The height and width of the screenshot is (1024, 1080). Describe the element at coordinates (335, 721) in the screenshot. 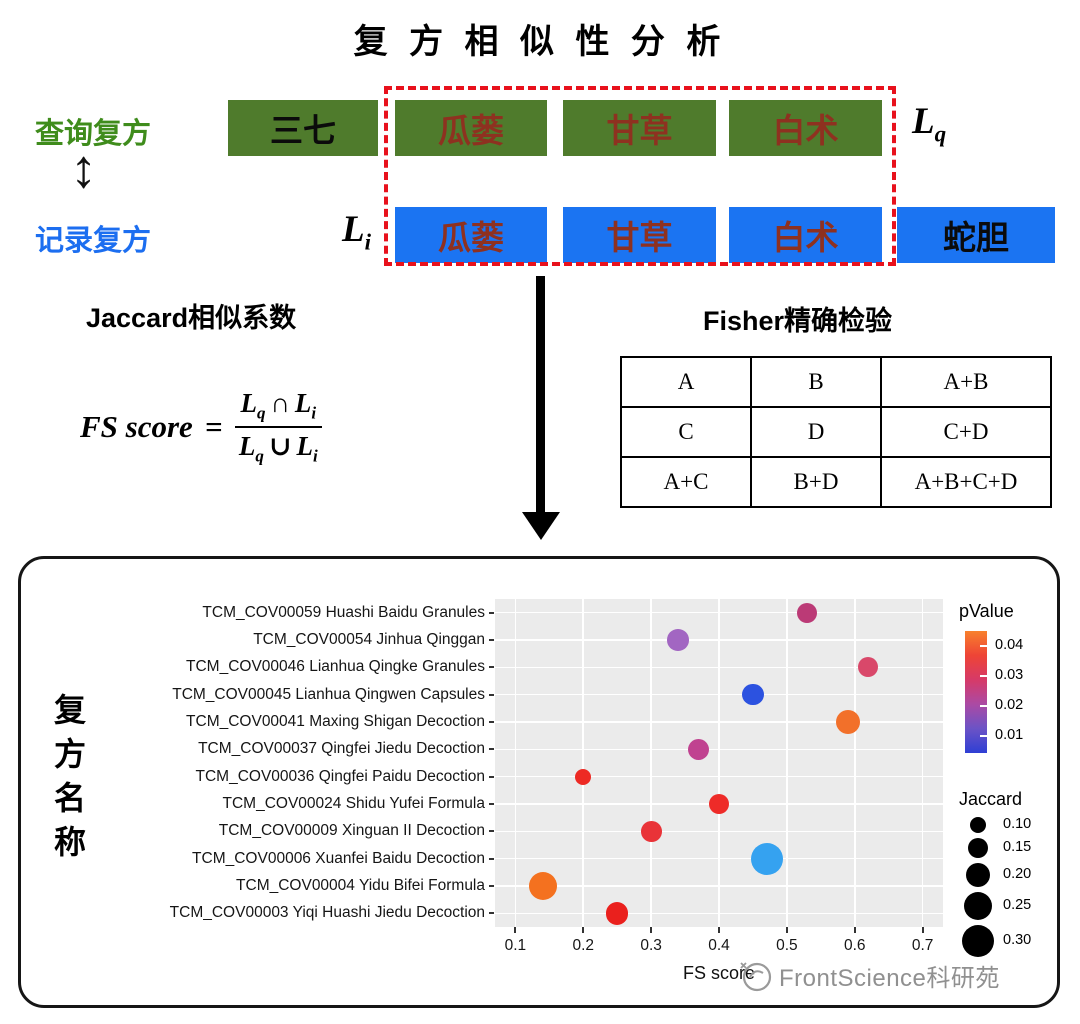

I see `y-axis-label: TCM_COV00041 Maxing Shigan Decoction` at that location.